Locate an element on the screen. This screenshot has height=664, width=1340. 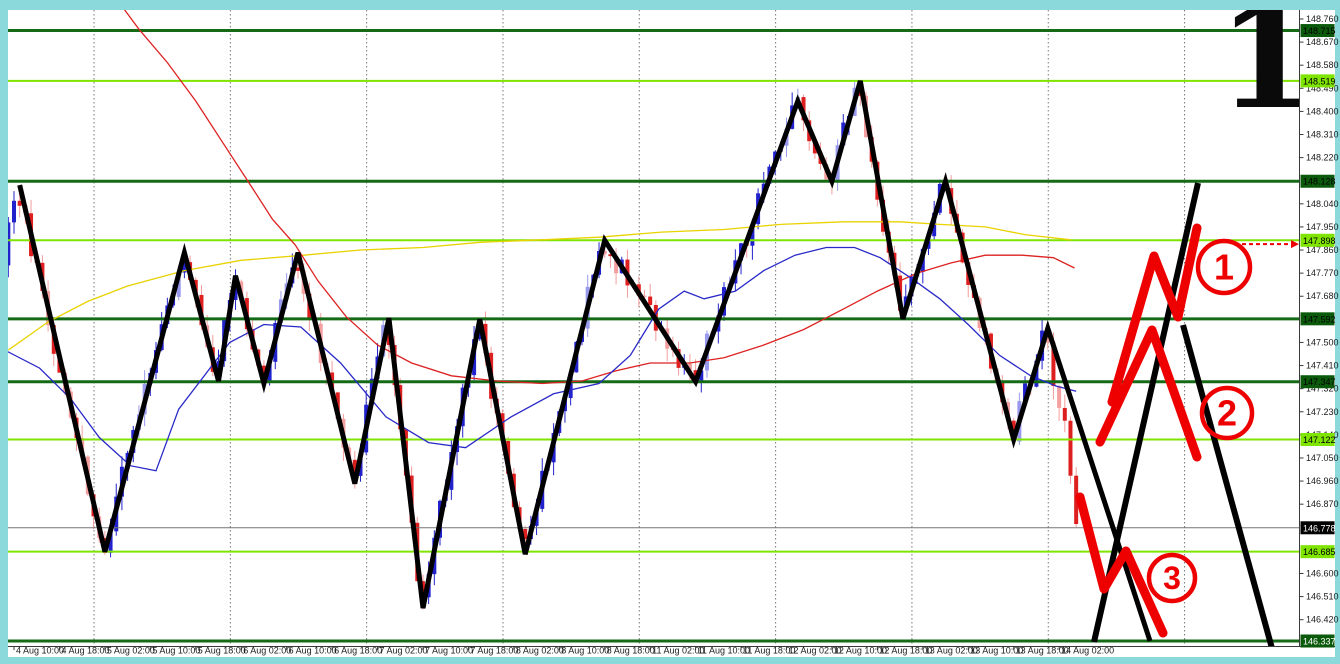
level-price-label-text: 147.898 is located at coordinates (1319, 241).